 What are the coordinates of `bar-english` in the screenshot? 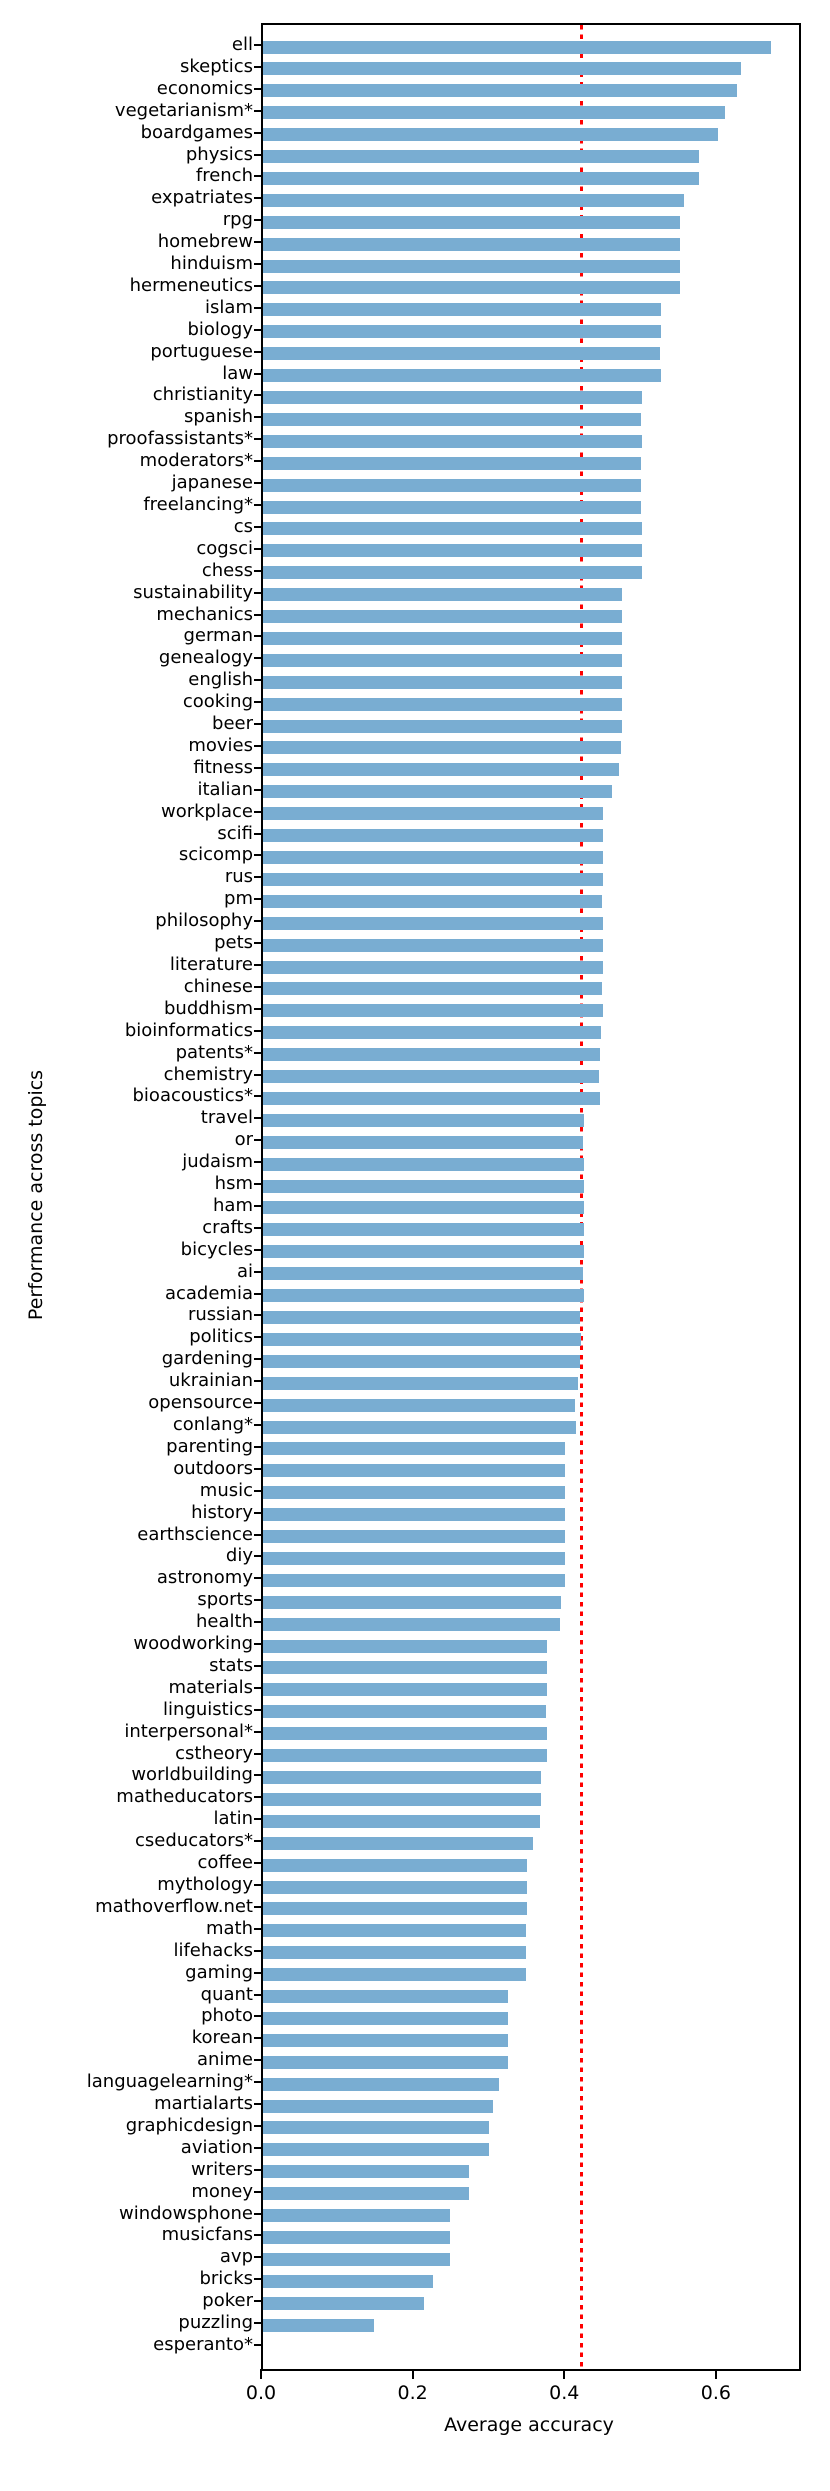 It's located at (442, 682).